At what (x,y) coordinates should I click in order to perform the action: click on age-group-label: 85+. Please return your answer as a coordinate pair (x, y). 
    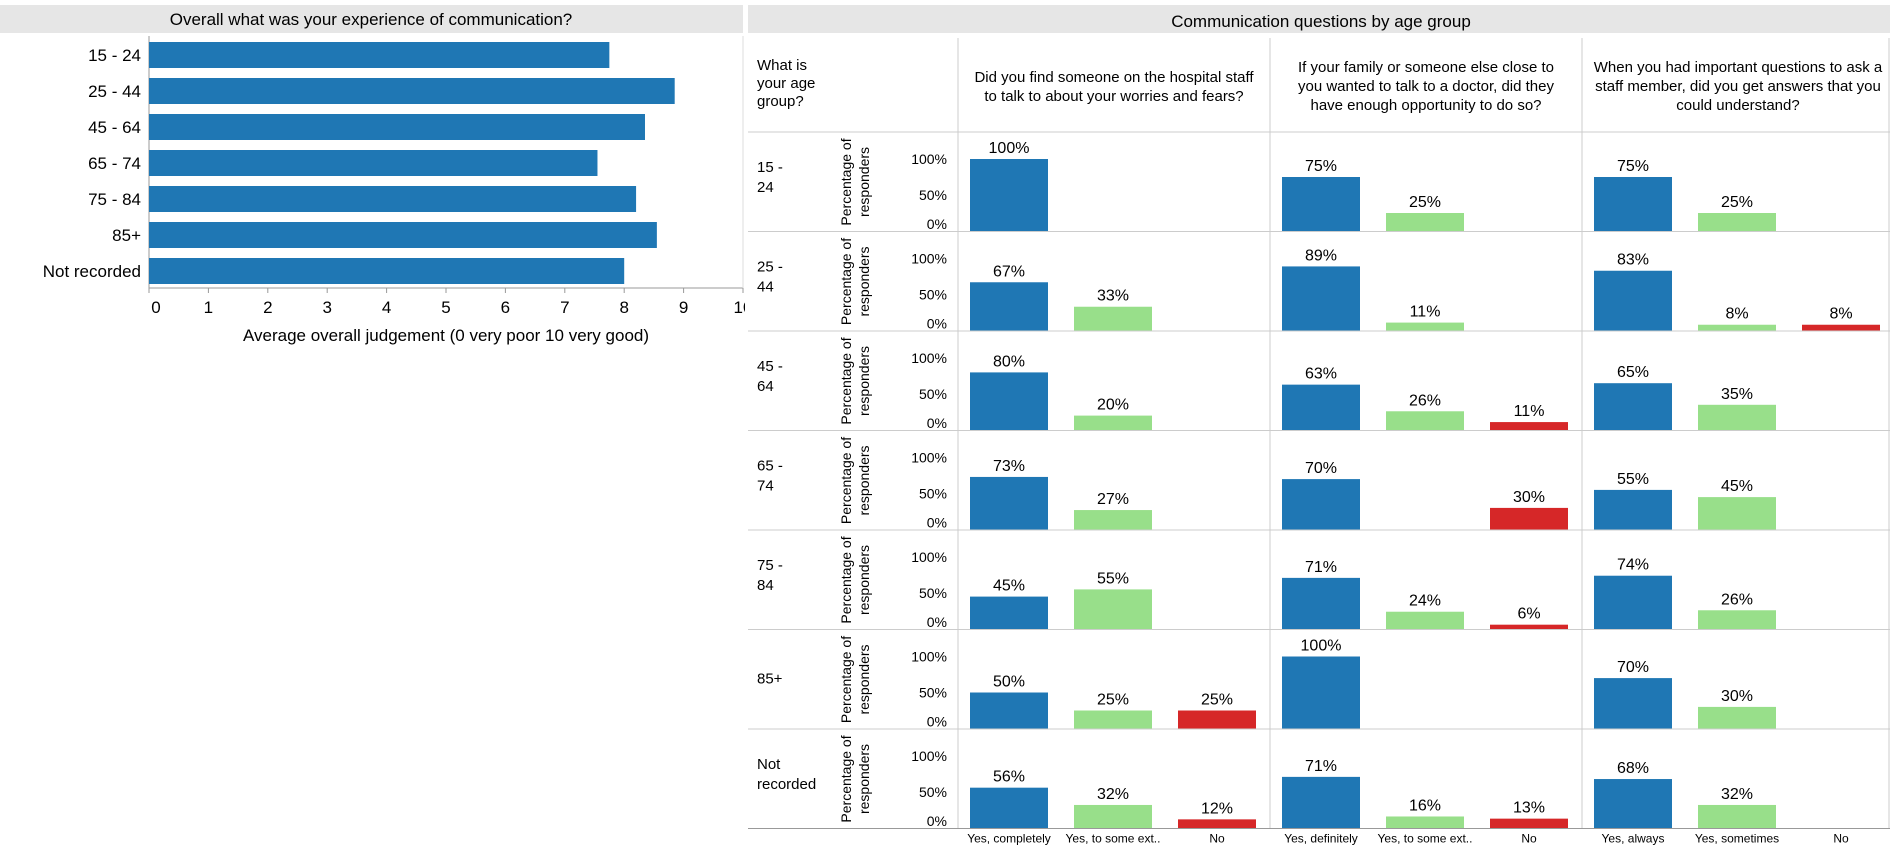
    Looking at the image, I should click on (770, 679).